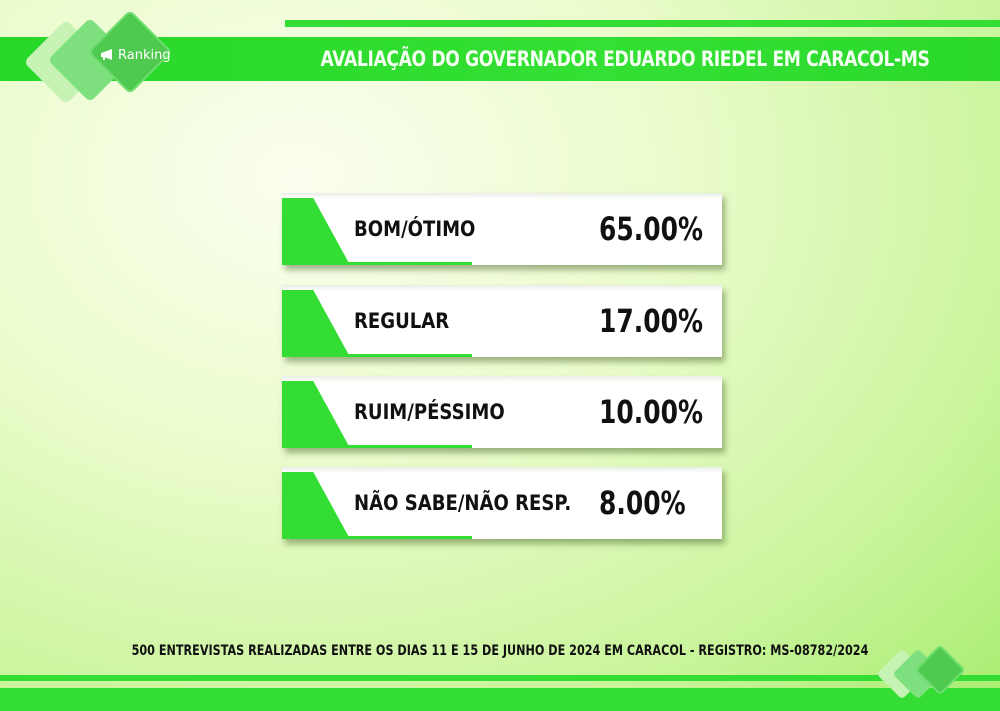 The width and height of the screenshot is (1000, 711). I want to click on header-band, so click(500, 59).